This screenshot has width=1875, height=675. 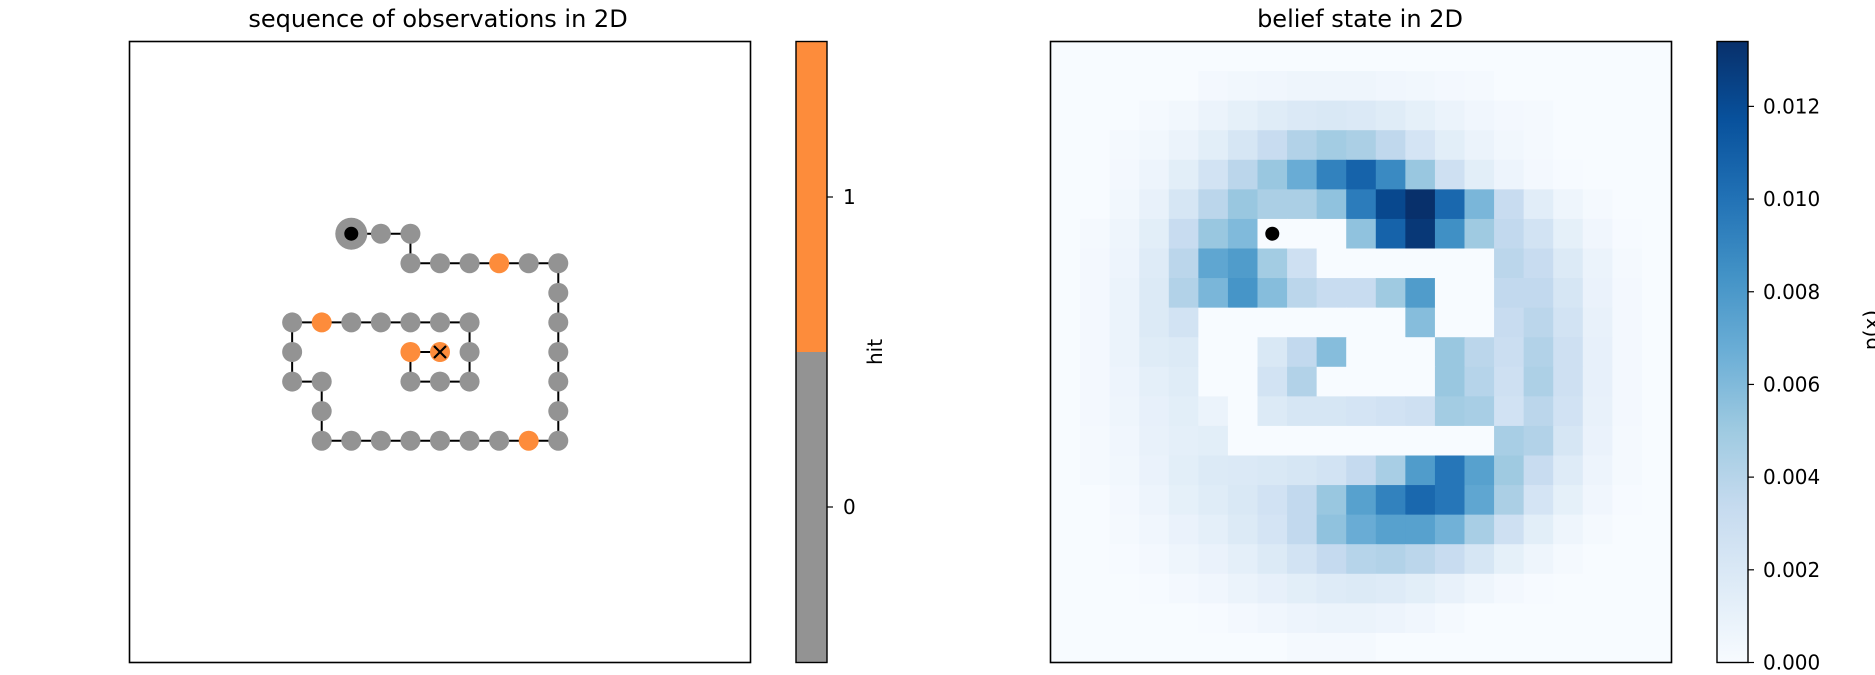 What do you see at coordinates (811, 352) in the screenshot?
I see `hit-colorbar-frame` at bounding box center [811, 352].